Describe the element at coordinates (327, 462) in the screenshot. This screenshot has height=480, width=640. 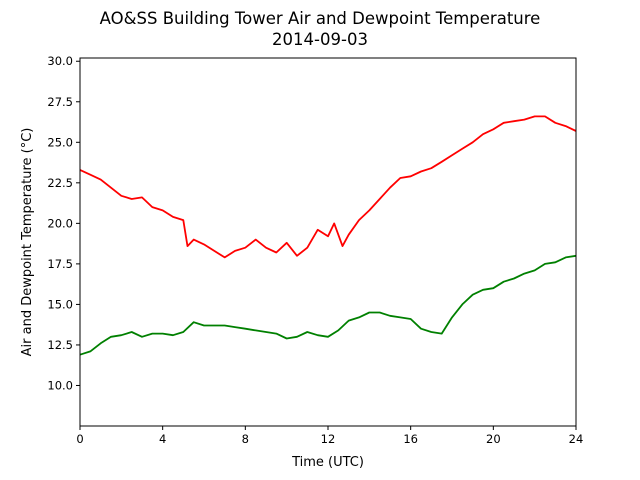
I see `x-axis-label: Time (UTC)` at that location.